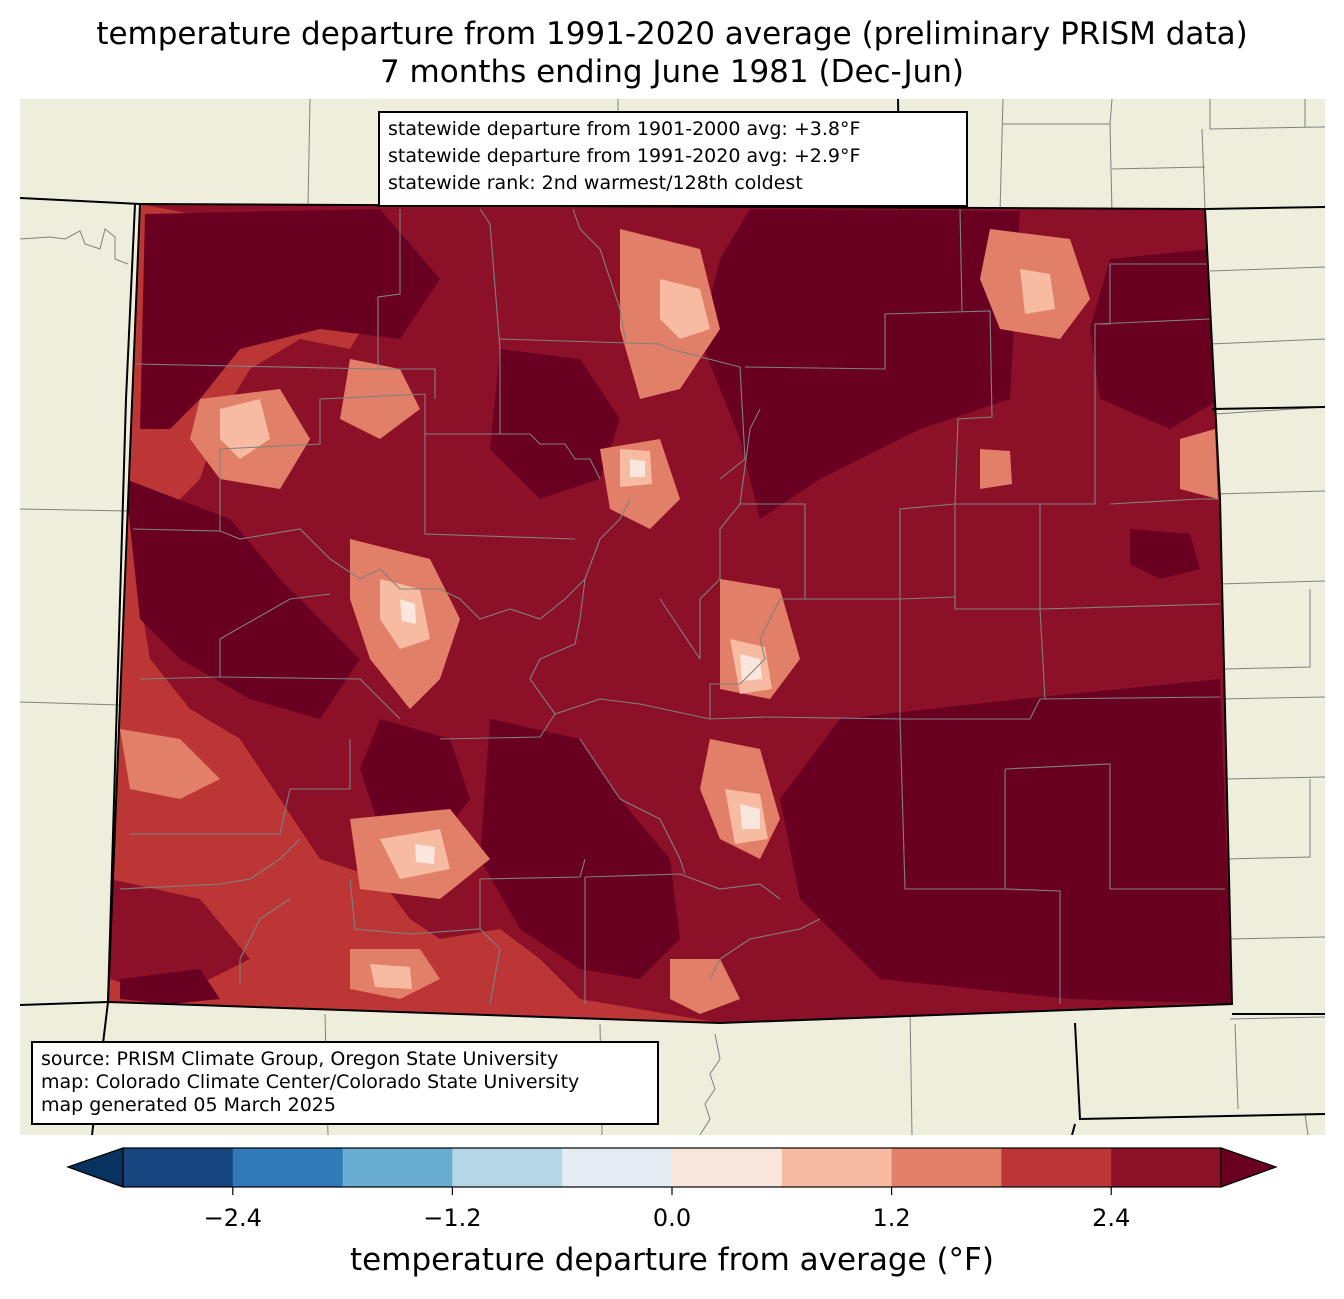 The image size is (1344, 1299). What do you see at coordinates (95, 1167) in the screenshot?
I see `colorbar-under-arrow` at bounding box center [95, 1167].